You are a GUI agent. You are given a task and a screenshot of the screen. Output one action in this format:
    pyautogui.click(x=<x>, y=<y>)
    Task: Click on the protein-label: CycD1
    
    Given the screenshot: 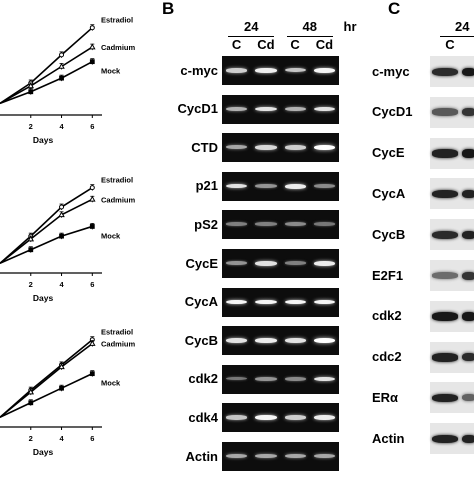 What is the action you would take?
    pyautogui.click(x=392, y=112)
    